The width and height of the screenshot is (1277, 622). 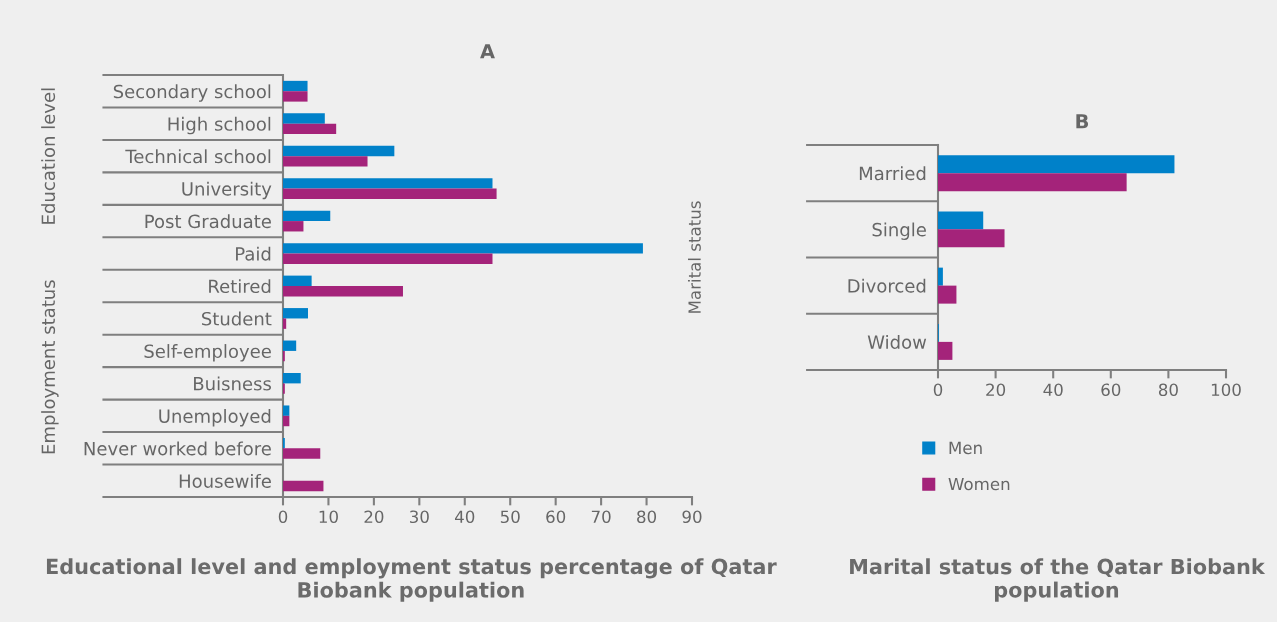 What do you see at coordinates (207, 353) in the screenshot?
I see `y-tick-label: Self-employee` at bounding box center [207, 353].